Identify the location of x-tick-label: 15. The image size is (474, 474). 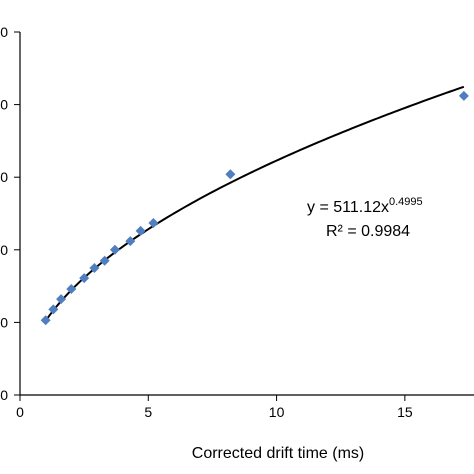
(405, 412).